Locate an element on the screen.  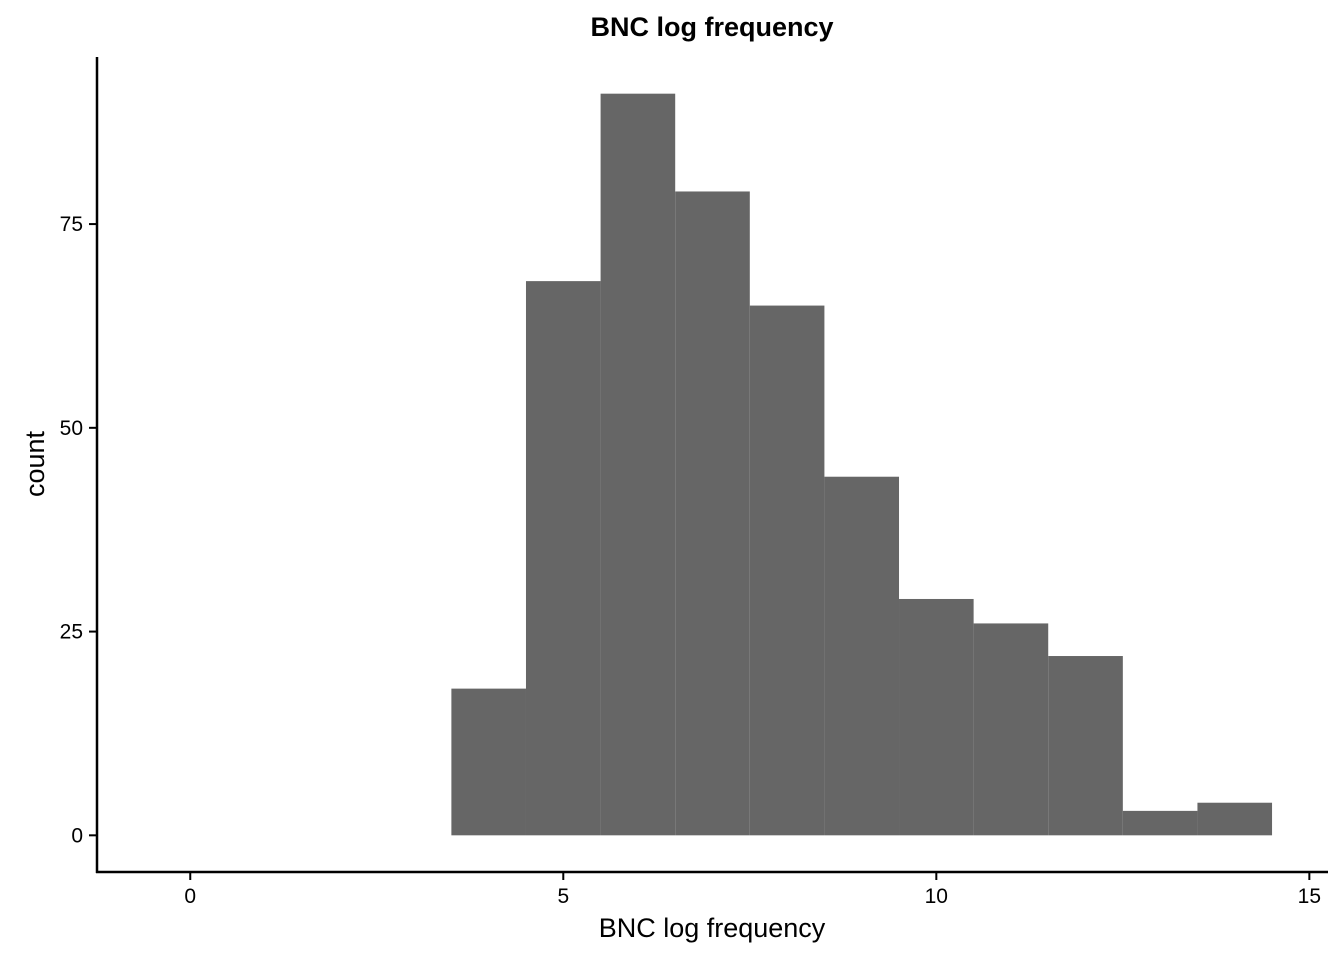
x-tick-label-0: 0 is located at coordinates (190, 896).